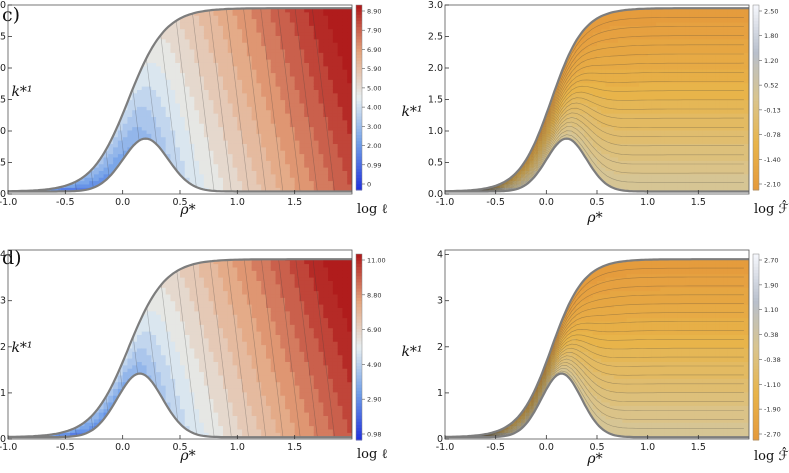 Image resolution: width=789 pixels, height=473 pixels. Describe the element at coordinates (374, 50) in the screenshot. I see `colorbar-tick-label: 6.90` at that location.